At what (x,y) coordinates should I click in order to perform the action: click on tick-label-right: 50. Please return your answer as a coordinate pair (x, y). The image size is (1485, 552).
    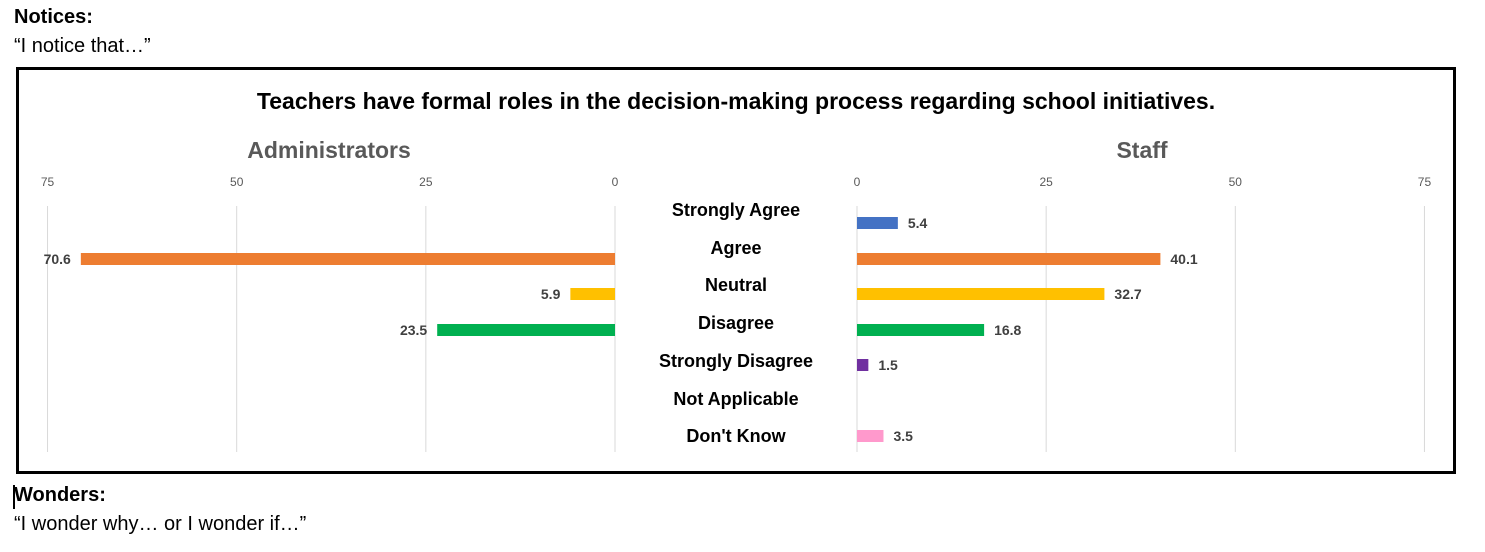
    Looking at the image, I should click on (1236, 182).